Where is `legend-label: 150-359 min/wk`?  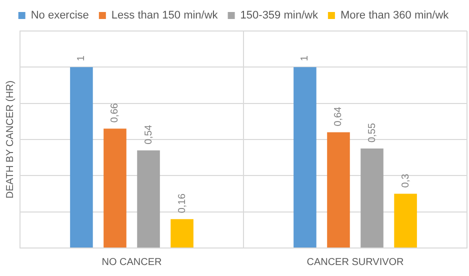 legend-label: 150-359 min/wk is located at coordinates (279, 16).